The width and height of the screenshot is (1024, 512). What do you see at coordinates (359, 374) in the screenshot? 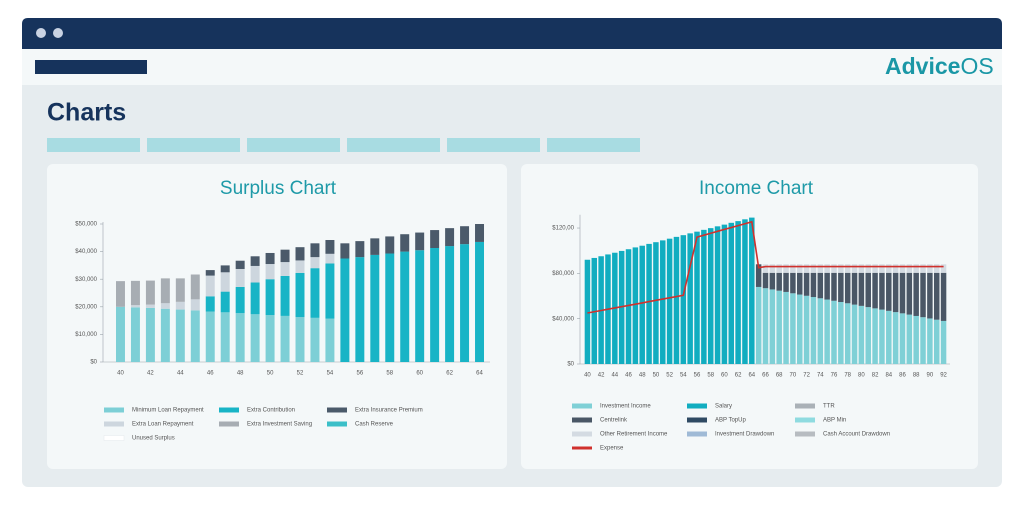
I see `x-tick-label: 56` at bounding box center [359, 374].